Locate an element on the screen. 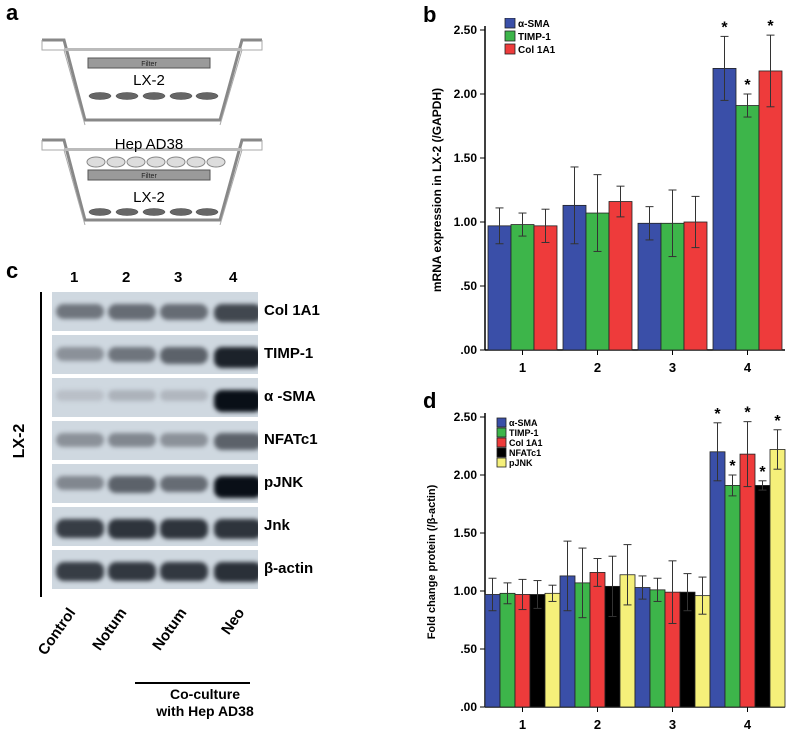 This screenshot has height=732, width=797. lane-number-4: 4 is located at coordinates (233, 277).